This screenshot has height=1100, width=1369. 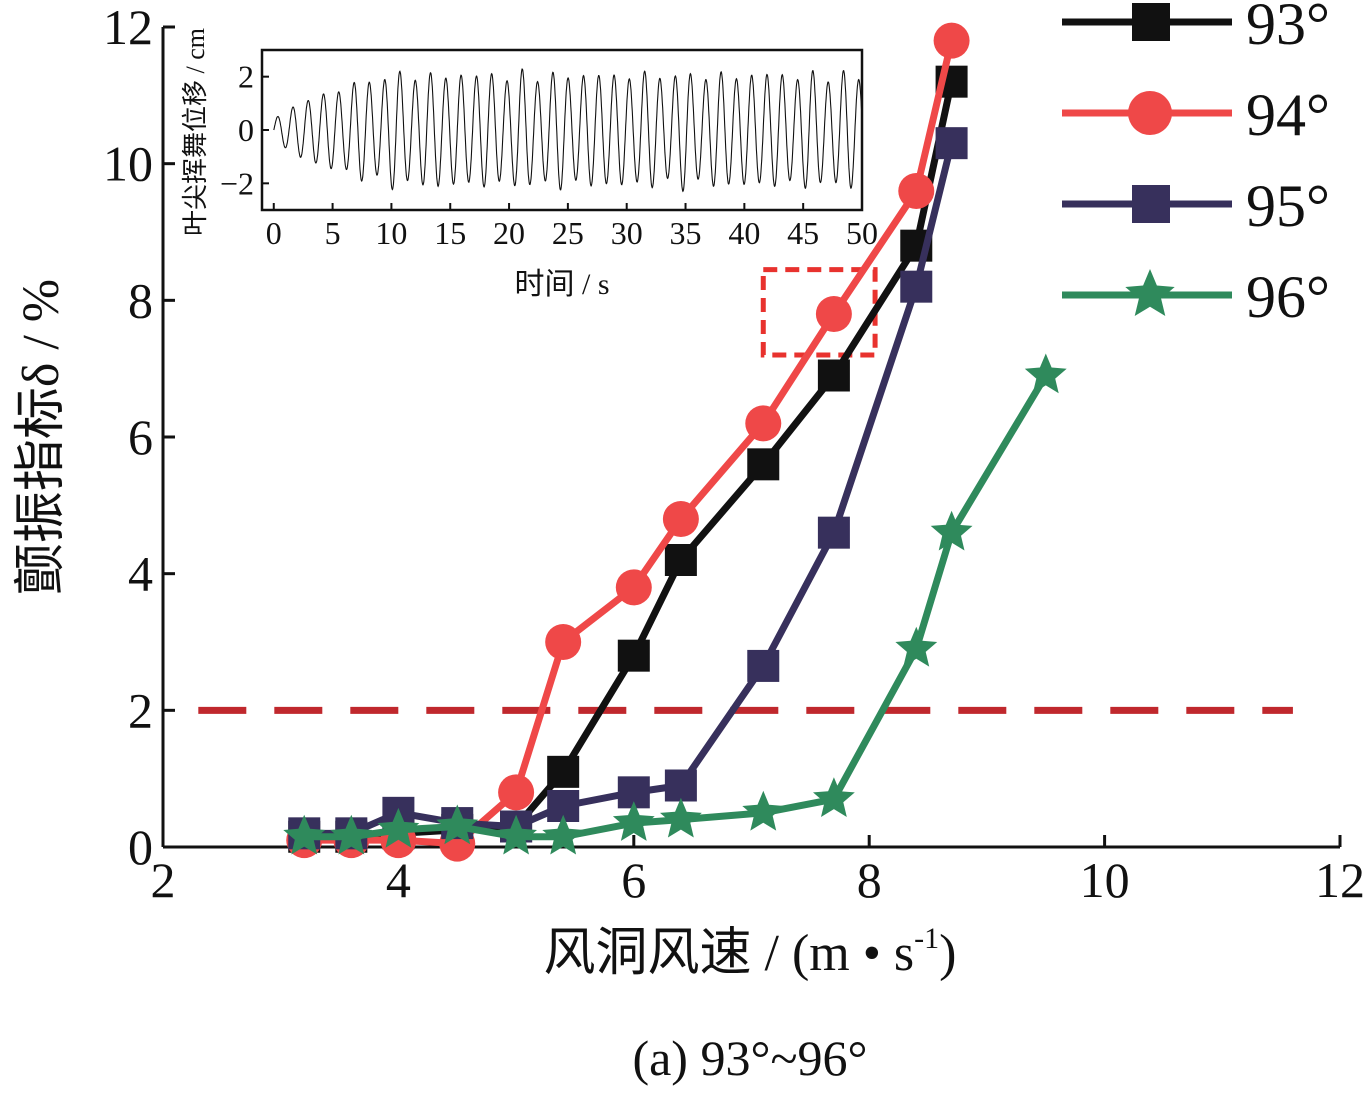 What do you see at coordinates (140, 574) in the screenshot?
I see `y-tick-label: 4` at bounding box center [140, 574].